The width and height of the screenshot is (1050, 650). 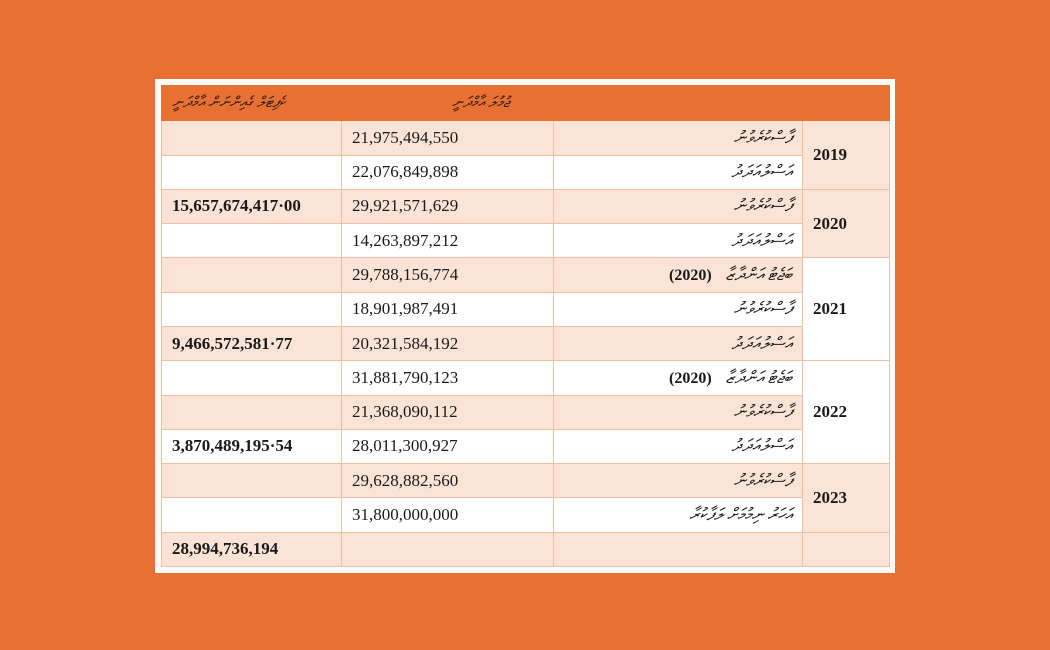 What do you see at coordinates (447, 343) in the screenshot?
I see `amount-cell: 20,321,584,192` at bounding box center [447, 343].